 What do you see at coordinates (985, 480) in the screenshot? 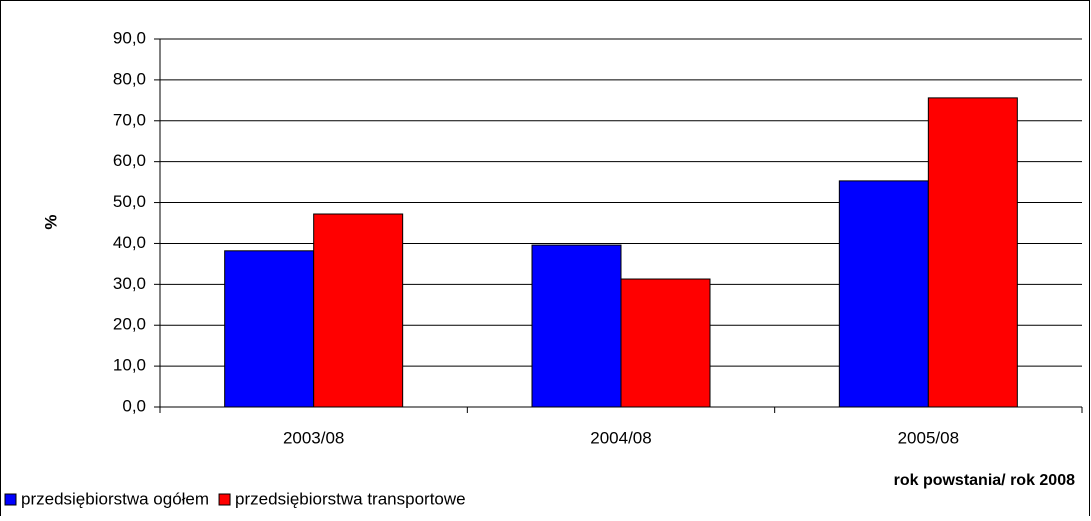
I see `x-axis-title: rok powstania/ rok 2008` at bounding box center [985, 480].